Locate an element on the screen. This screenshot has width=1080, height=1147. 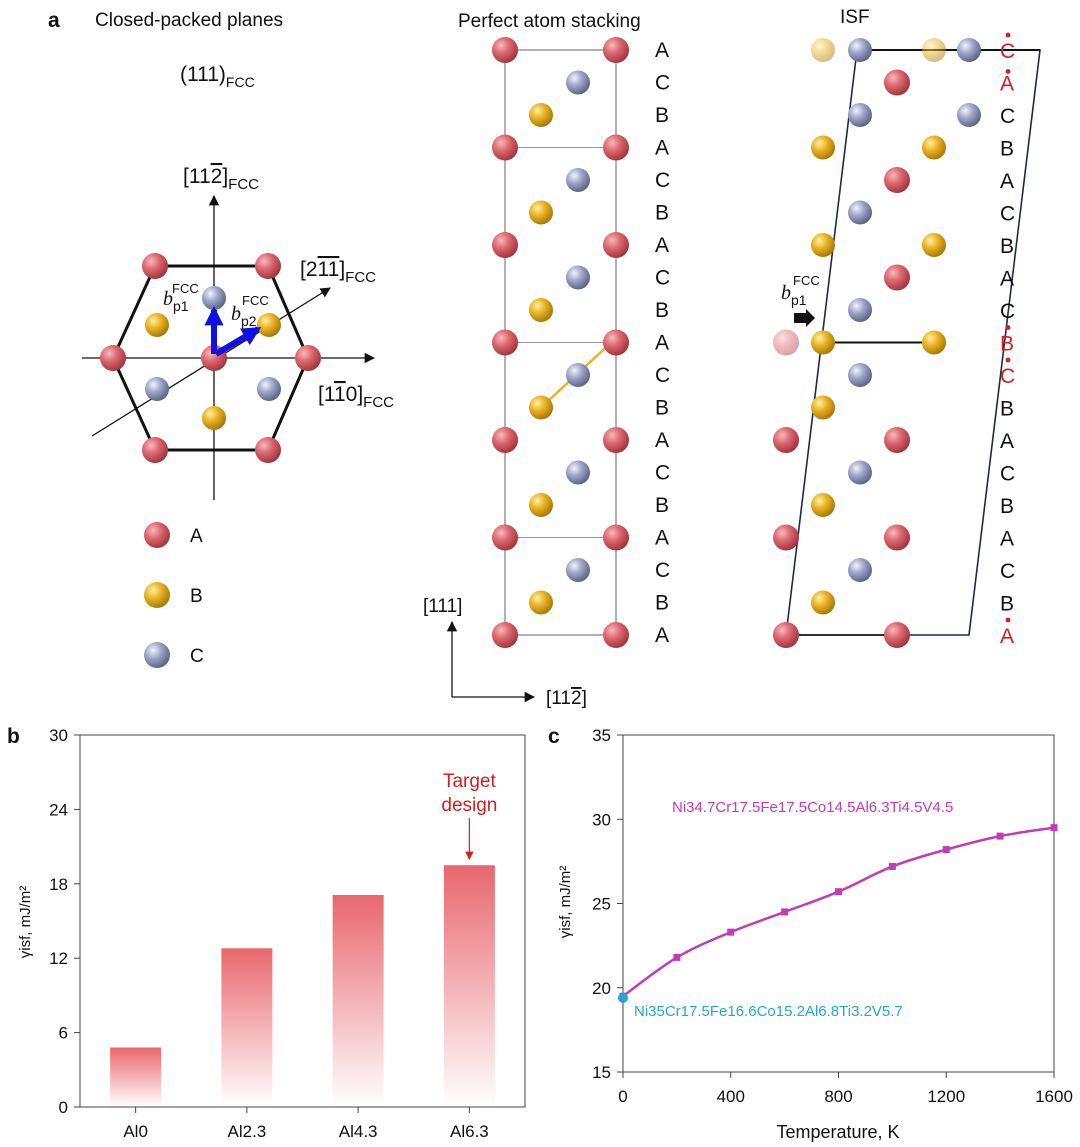
target-design-line1: Target is located at coordinates (470, 781).